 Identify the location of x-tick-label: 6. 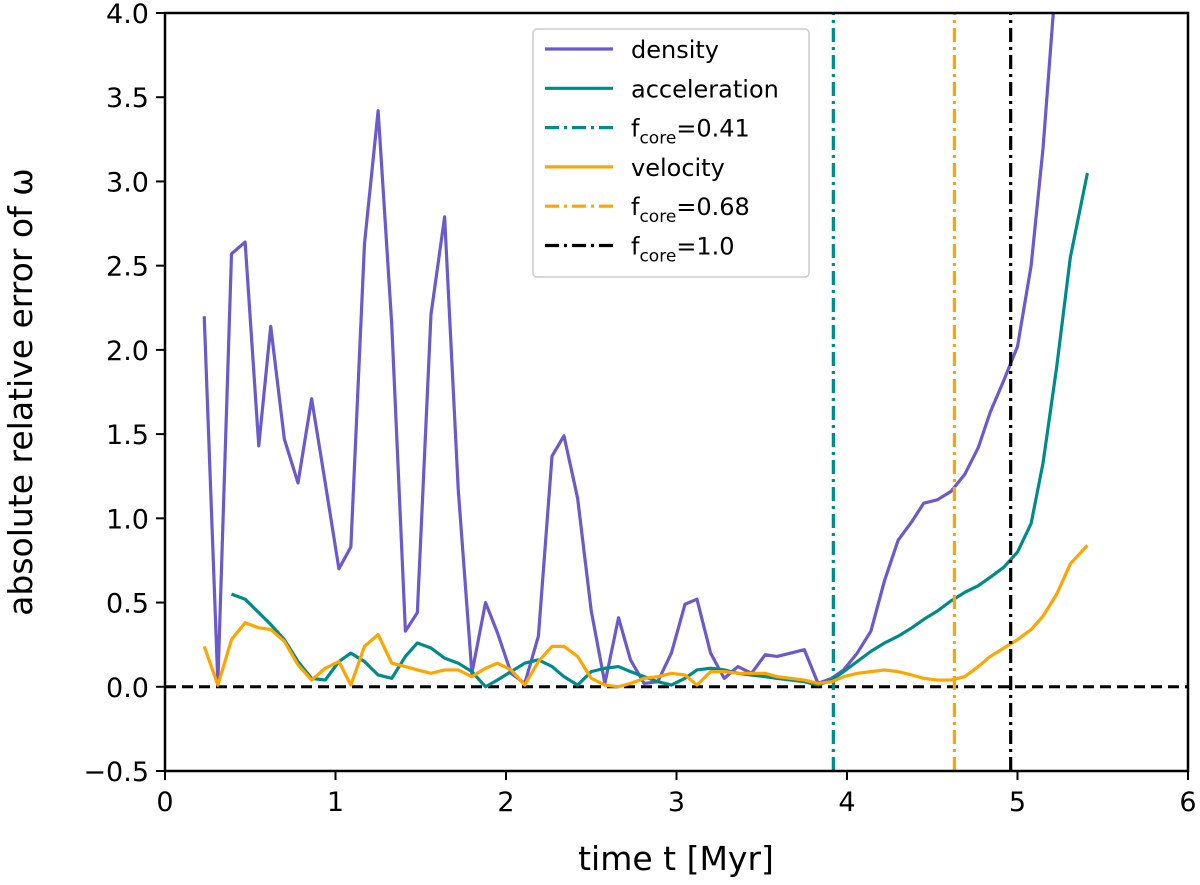
(1187, 802).